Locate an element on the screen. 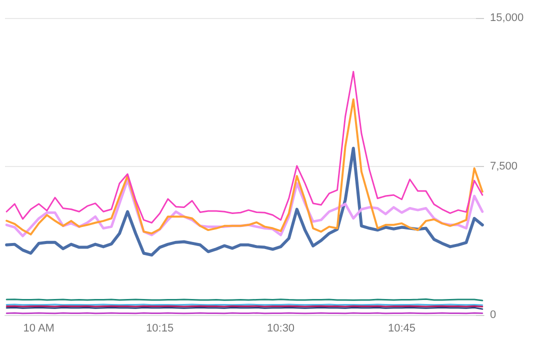  y-tick-label: 15,000 is located at coordinates (507, 18).